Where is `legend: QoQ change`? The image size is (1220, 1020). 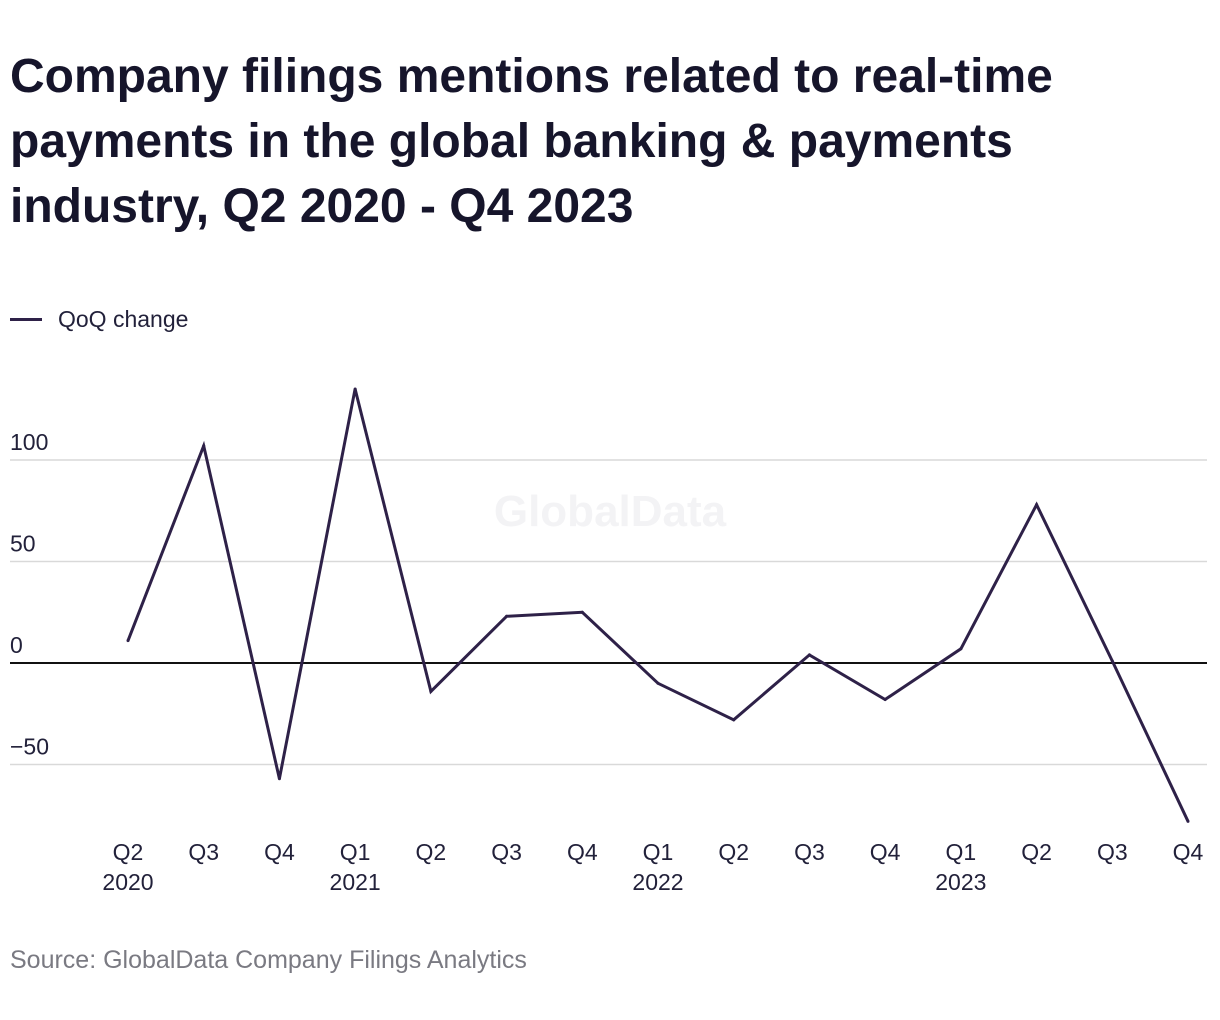
legend: QoQ change is located at coordinates (99, 319).